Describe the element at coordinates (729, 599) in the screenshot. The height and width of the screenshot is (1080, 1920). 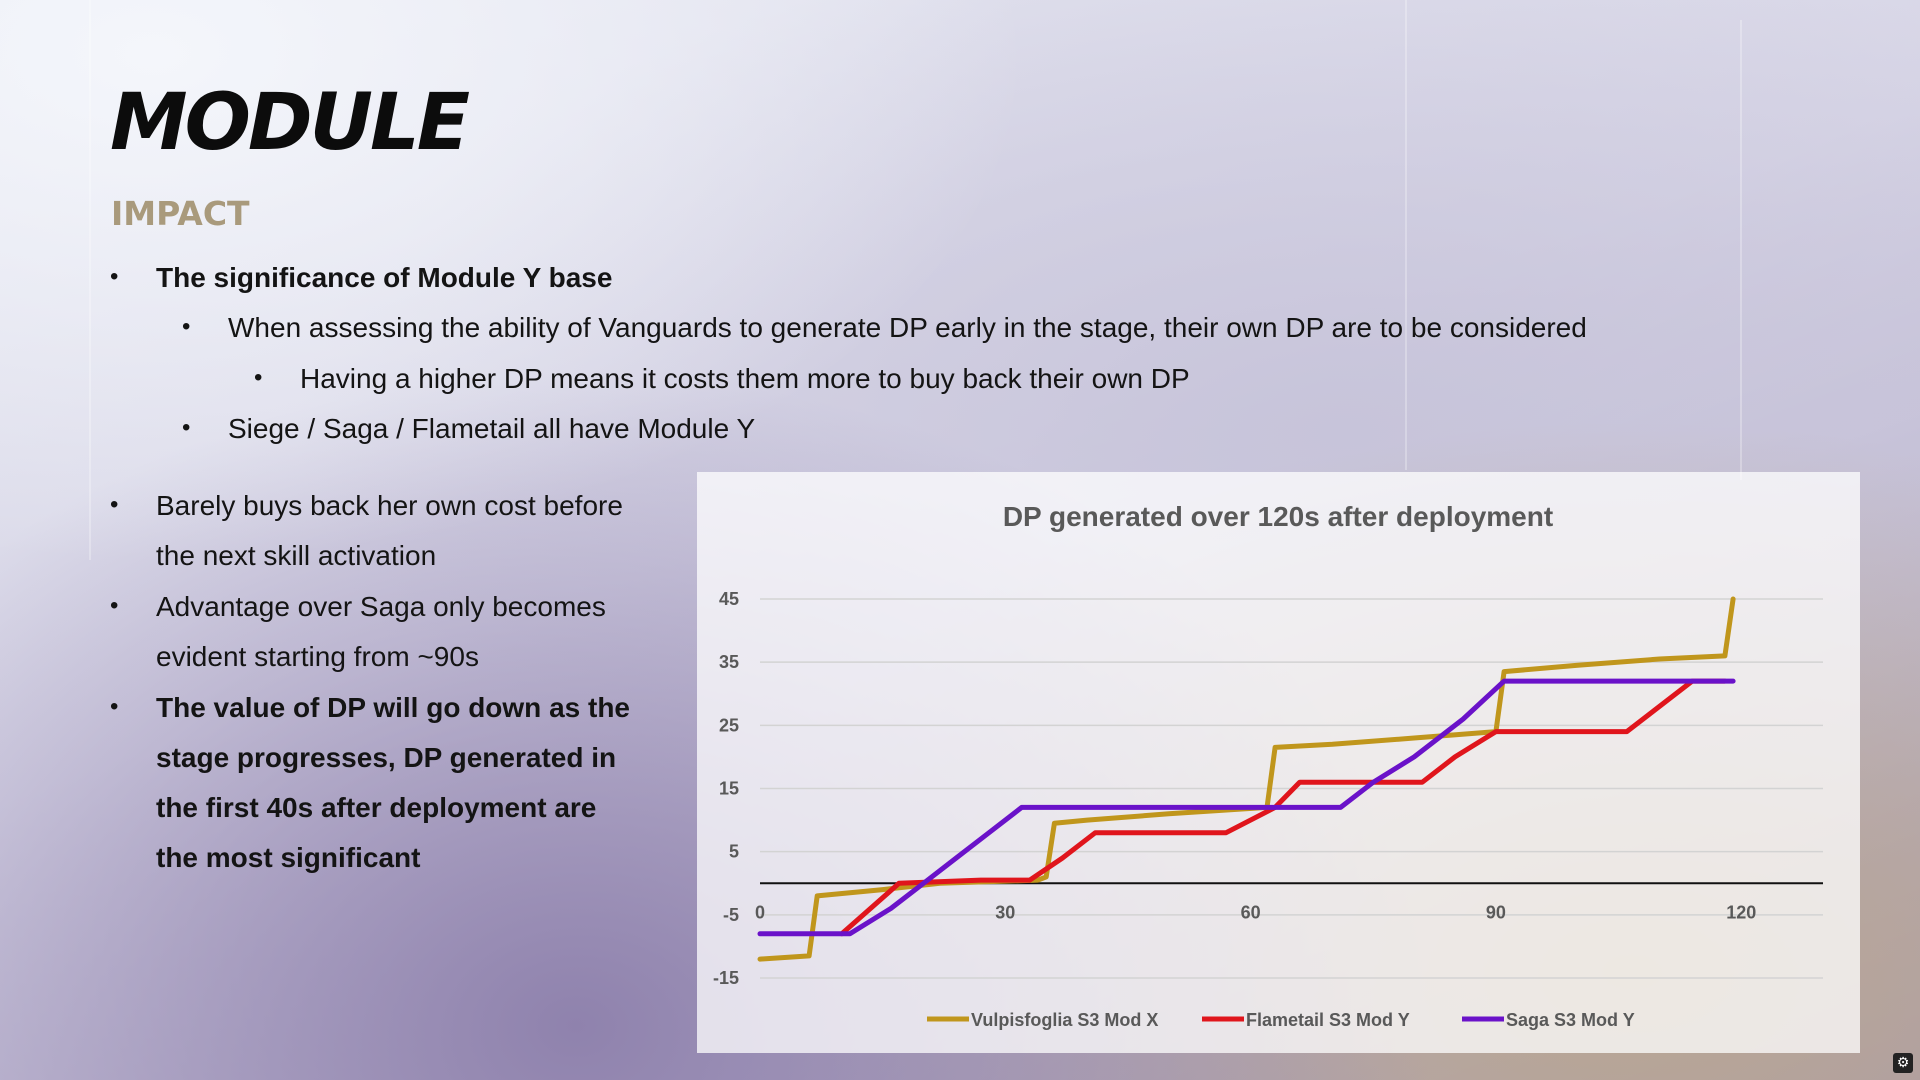
I see `y-tick-label: 45` at that location.